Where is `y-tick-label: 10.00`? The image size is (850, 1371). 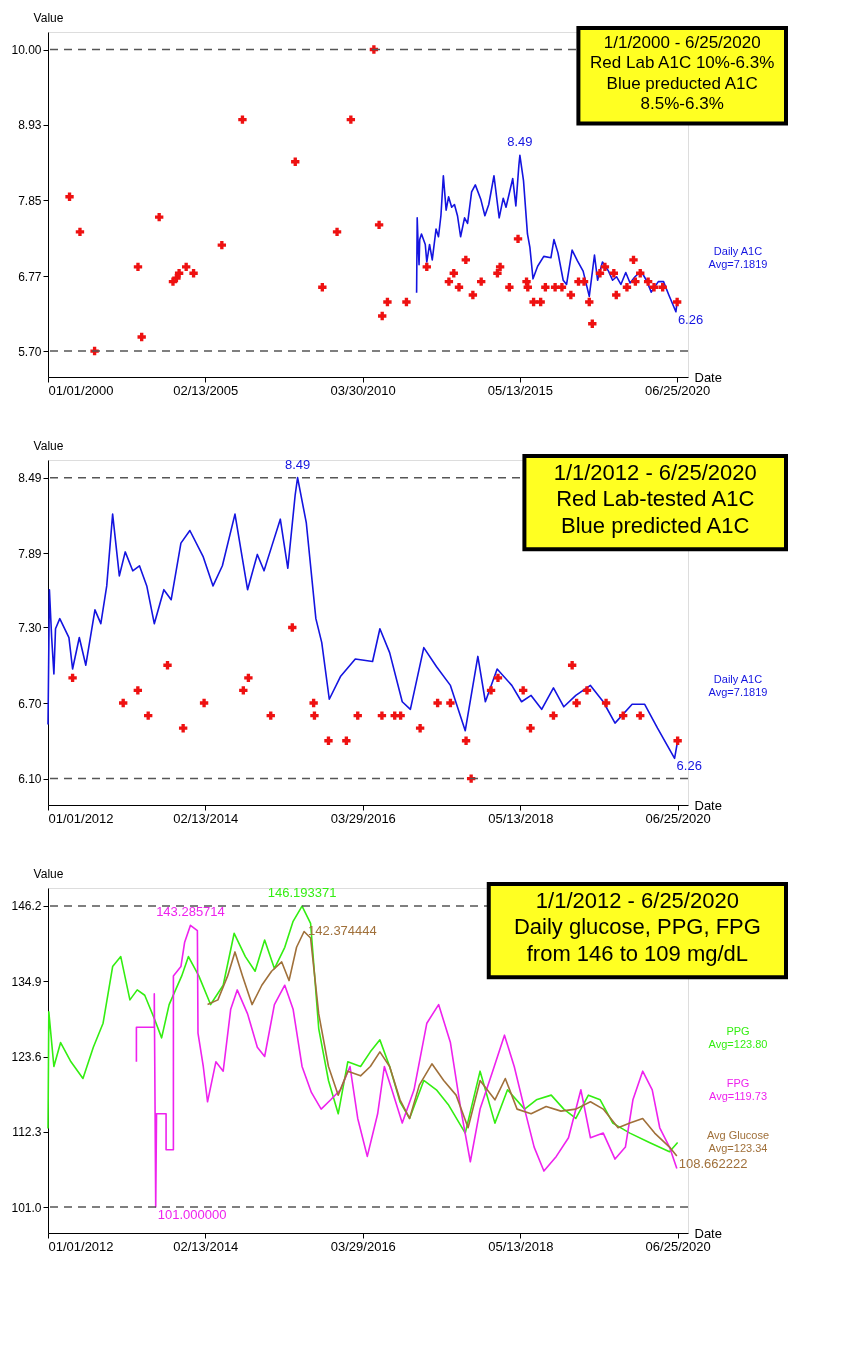
y-tick-label: 10.00 is located at coordinates (26, 50).